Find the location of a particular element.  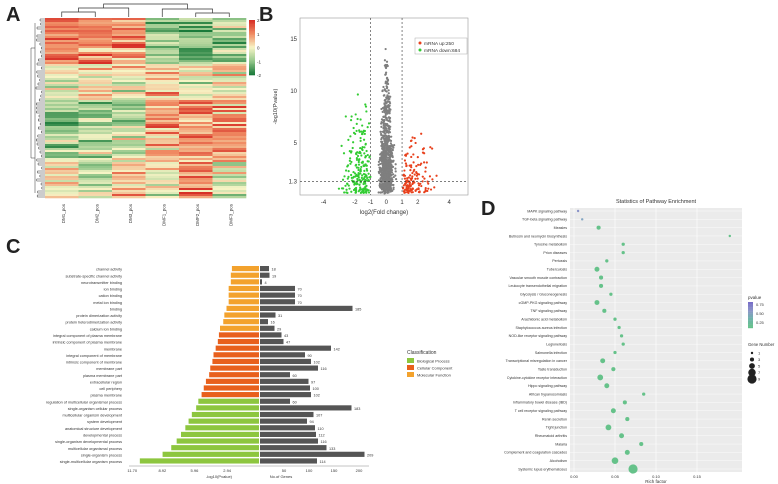

go-gene-count-label: 4 is located at coordinates (266, 283).